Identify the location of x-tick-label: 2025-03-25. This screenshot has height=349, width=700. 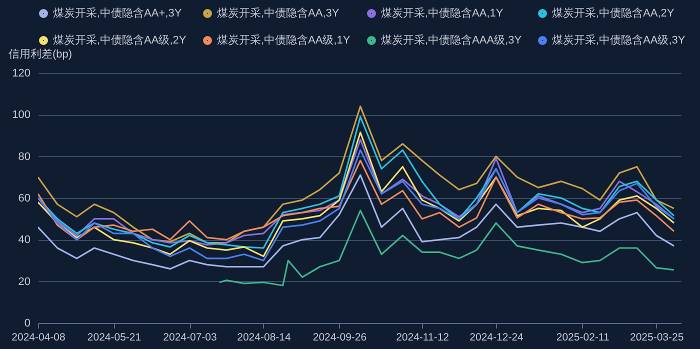
(657, 338).